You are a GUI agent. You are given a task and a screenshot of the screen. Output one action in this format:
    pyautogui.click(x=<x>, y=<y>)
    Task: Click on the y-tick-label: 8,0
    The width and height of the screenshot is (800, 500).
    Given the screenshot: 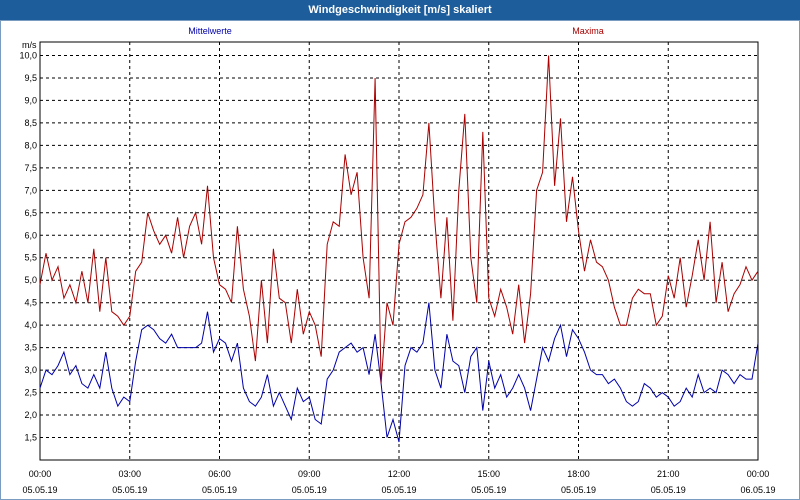 What is the action you would take?
    pyautogui.click(x=30, y=145)
    